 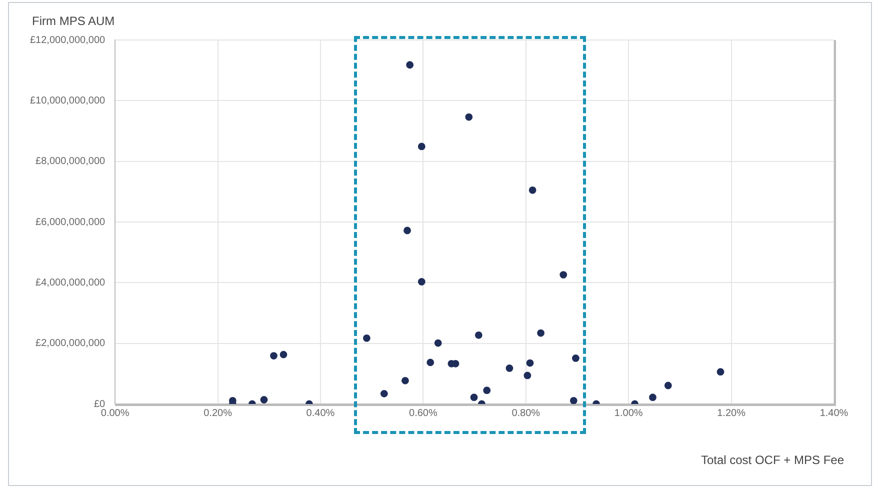 I want to click on x-tick-label: 0.80%, so click(x=526, y=413).